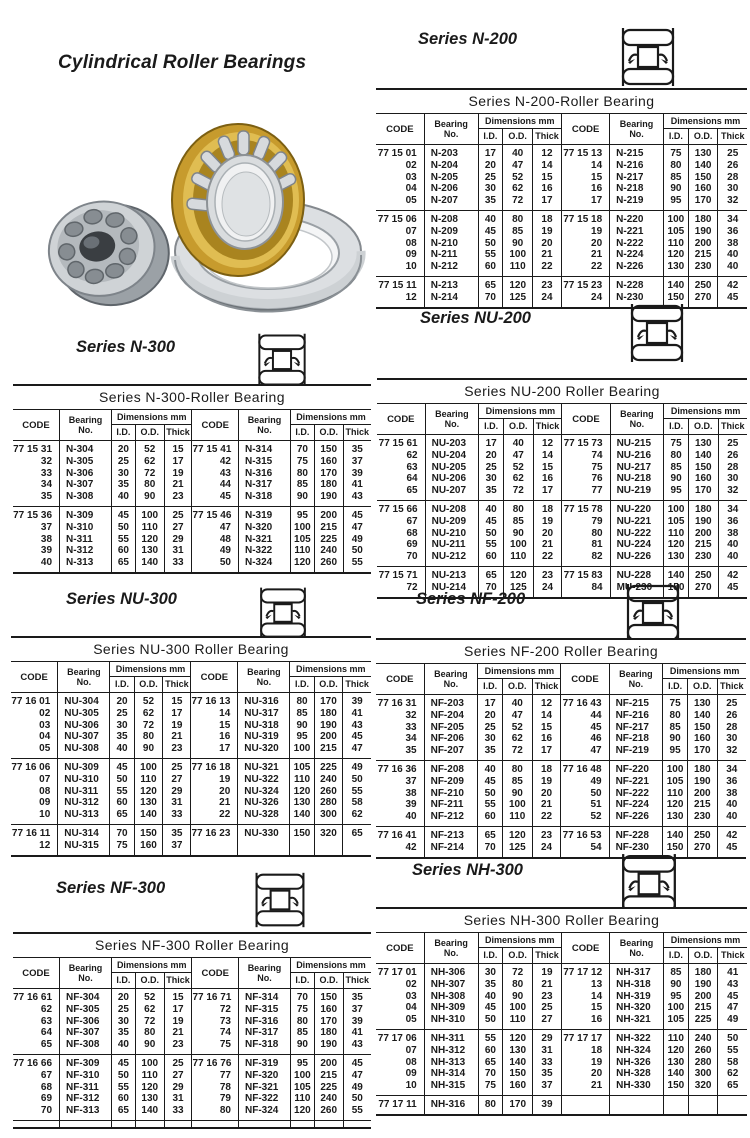  Describe the element at coordinates (215, 1124) in the screenshot. I see `cell-code` at that location.